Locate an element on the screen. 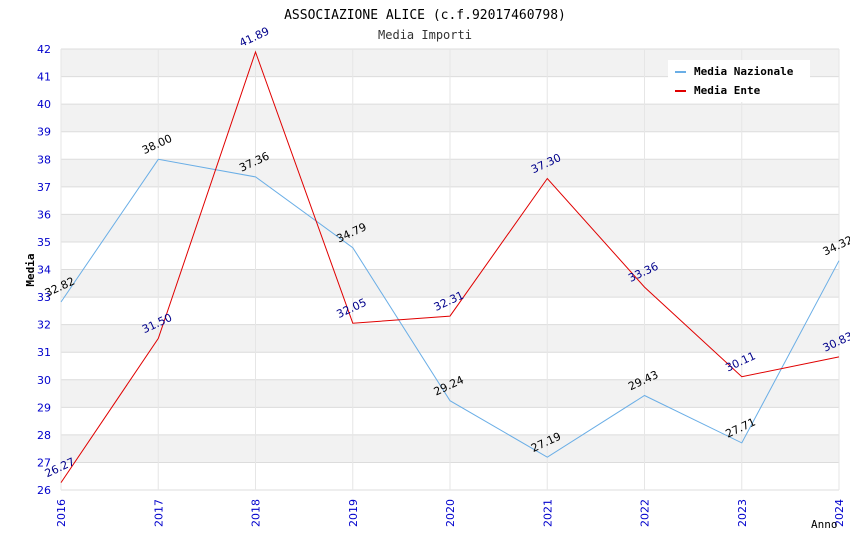  y-tick-label: 28 is located at coordinates (44, 435).